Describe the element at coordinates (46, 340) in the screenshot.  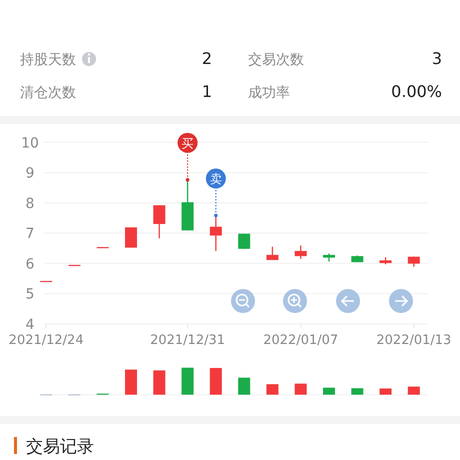
I see `x-tick-label: 2021/12/24` at that location.